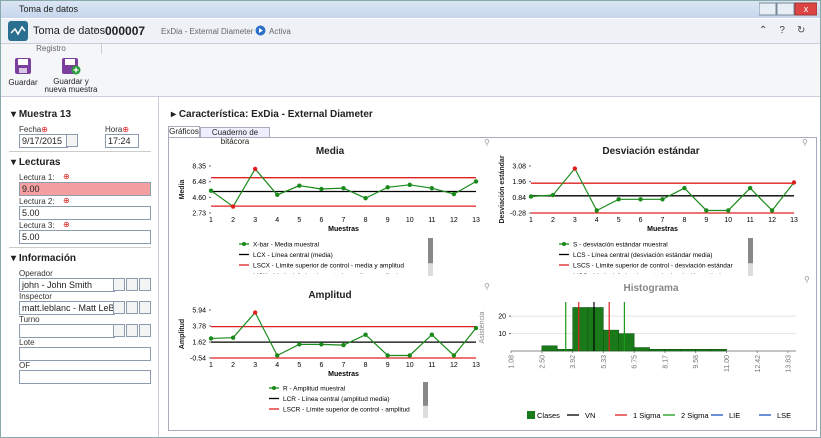  I want to click on legend-label: LCR - Línea central (amplitud media), so click(336, 399).